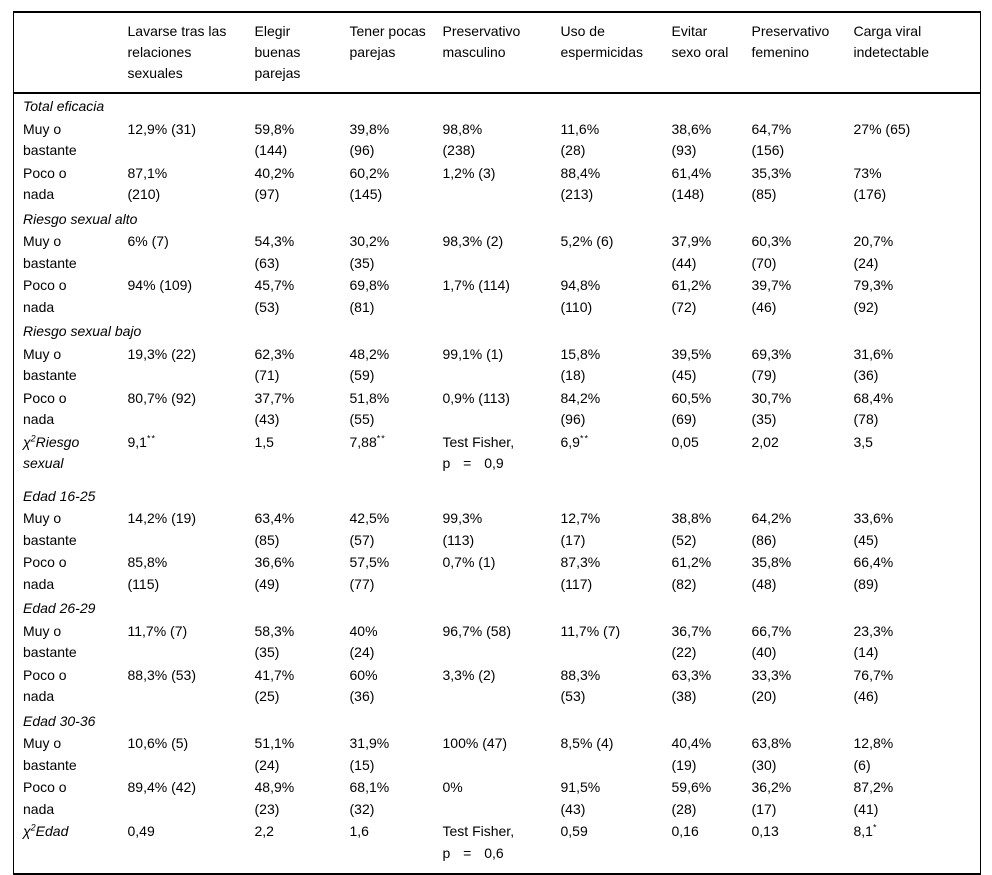  Describe the element at coordinates (703, 799) in the screenshot. I see `data-cell: 59,6% (28)` at that location.